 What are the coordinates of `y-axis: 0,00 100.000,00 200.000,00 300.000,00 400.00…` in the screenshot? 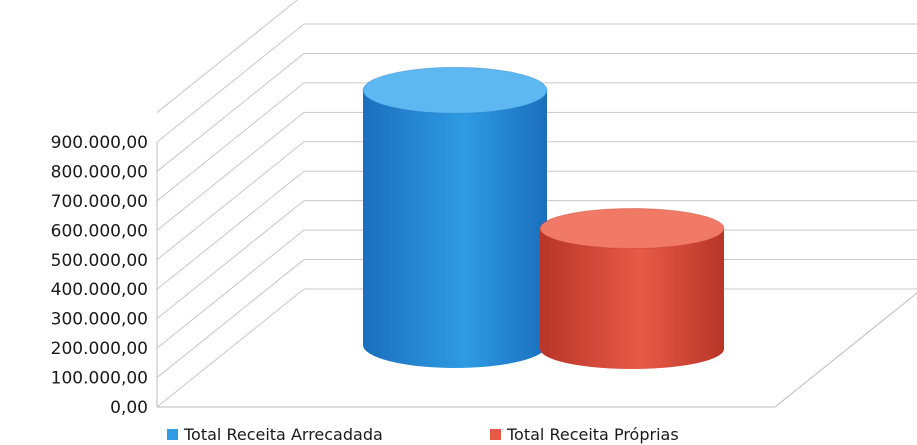 It's located at (99, 275).